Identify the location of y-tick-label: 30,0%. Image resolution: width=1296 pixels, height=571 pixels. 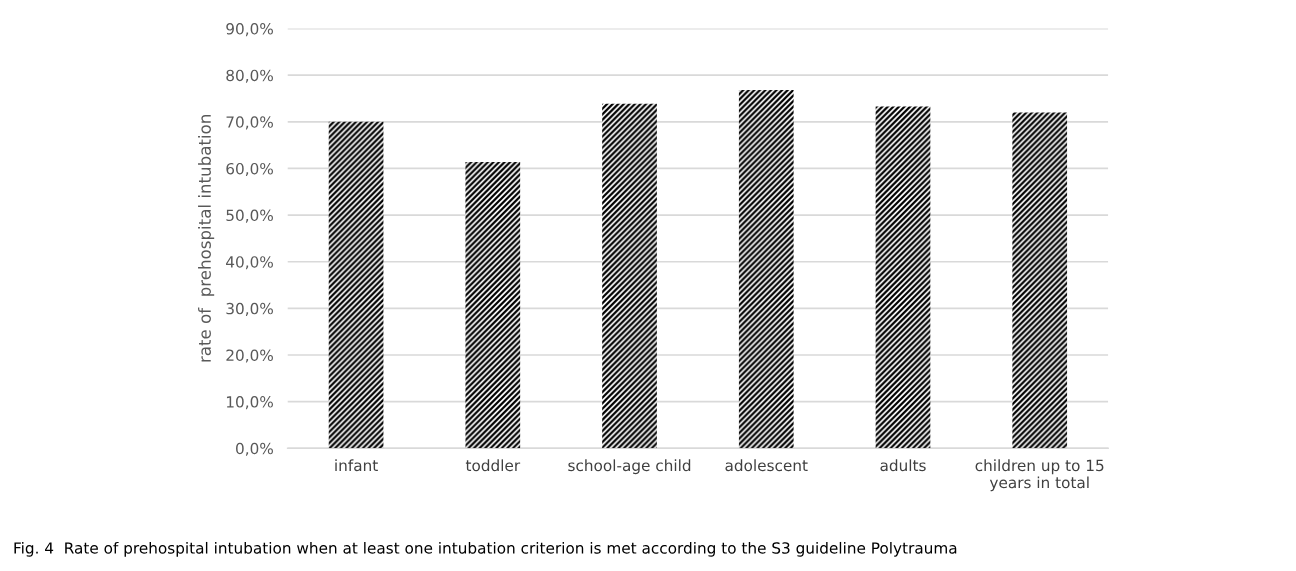
(249, 309).